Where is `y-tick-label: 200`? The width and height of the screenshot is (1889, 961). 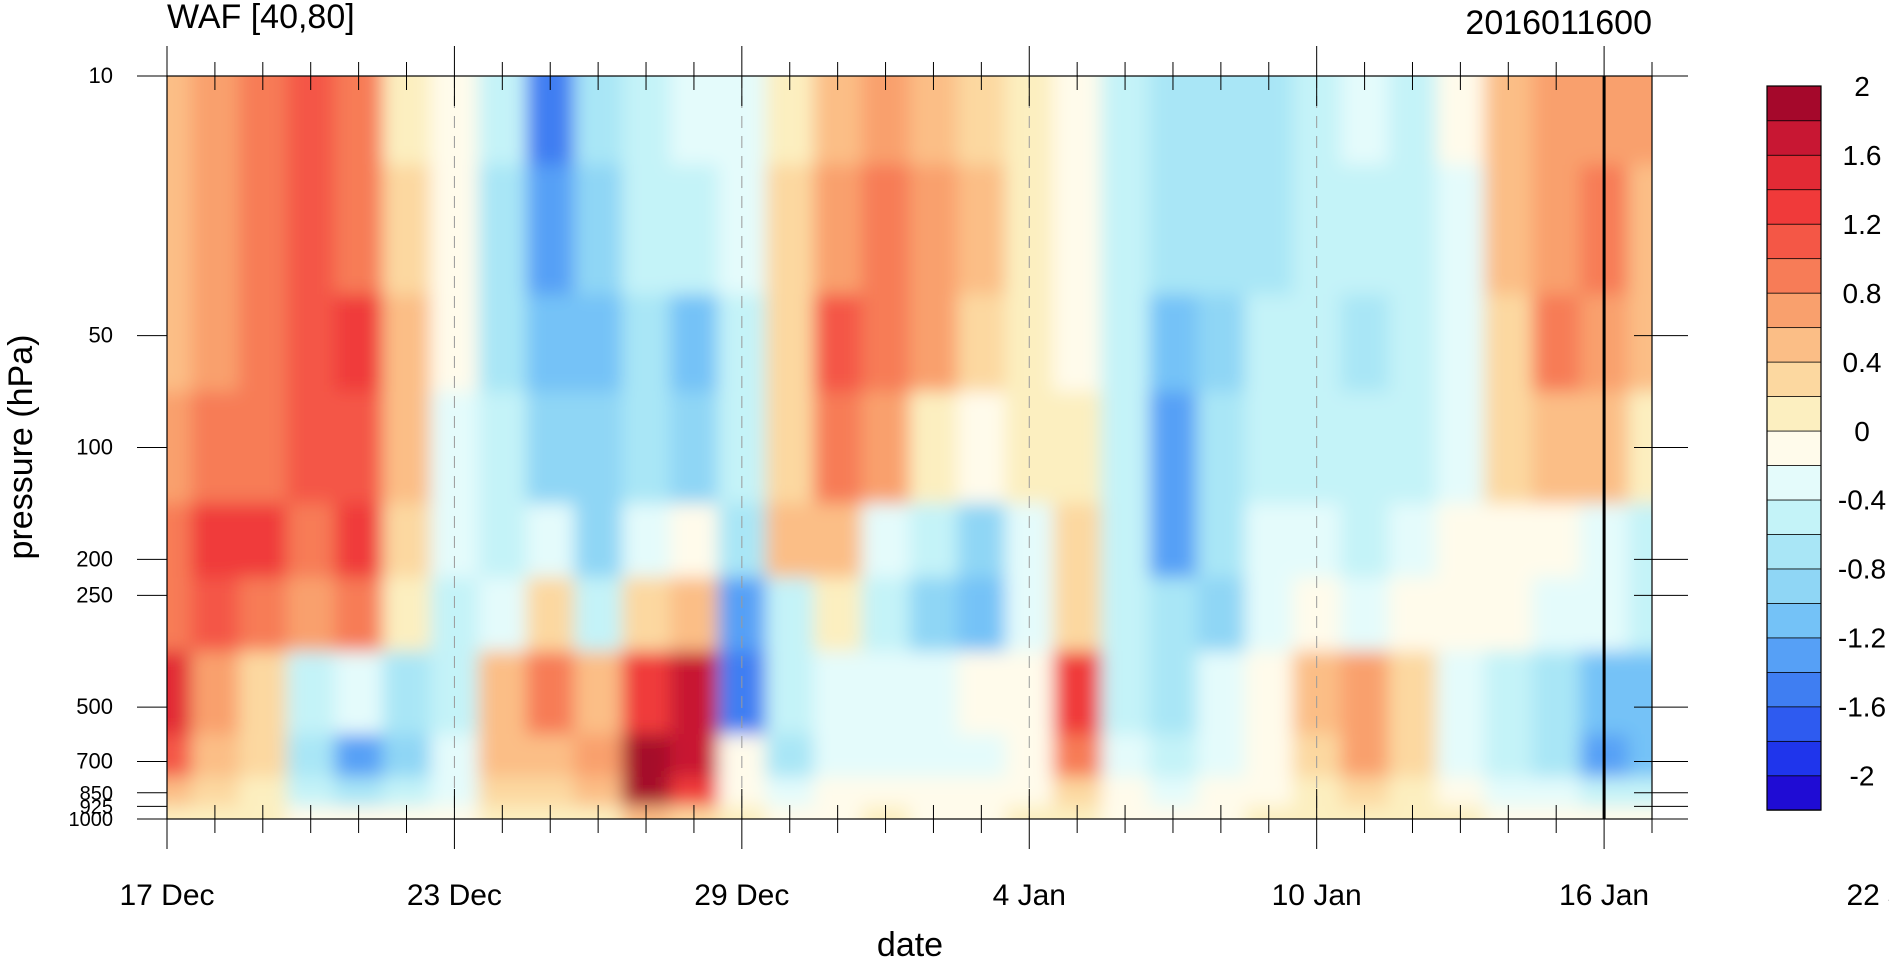
y-tick-label: 200 is located at coordinates (94, 558).